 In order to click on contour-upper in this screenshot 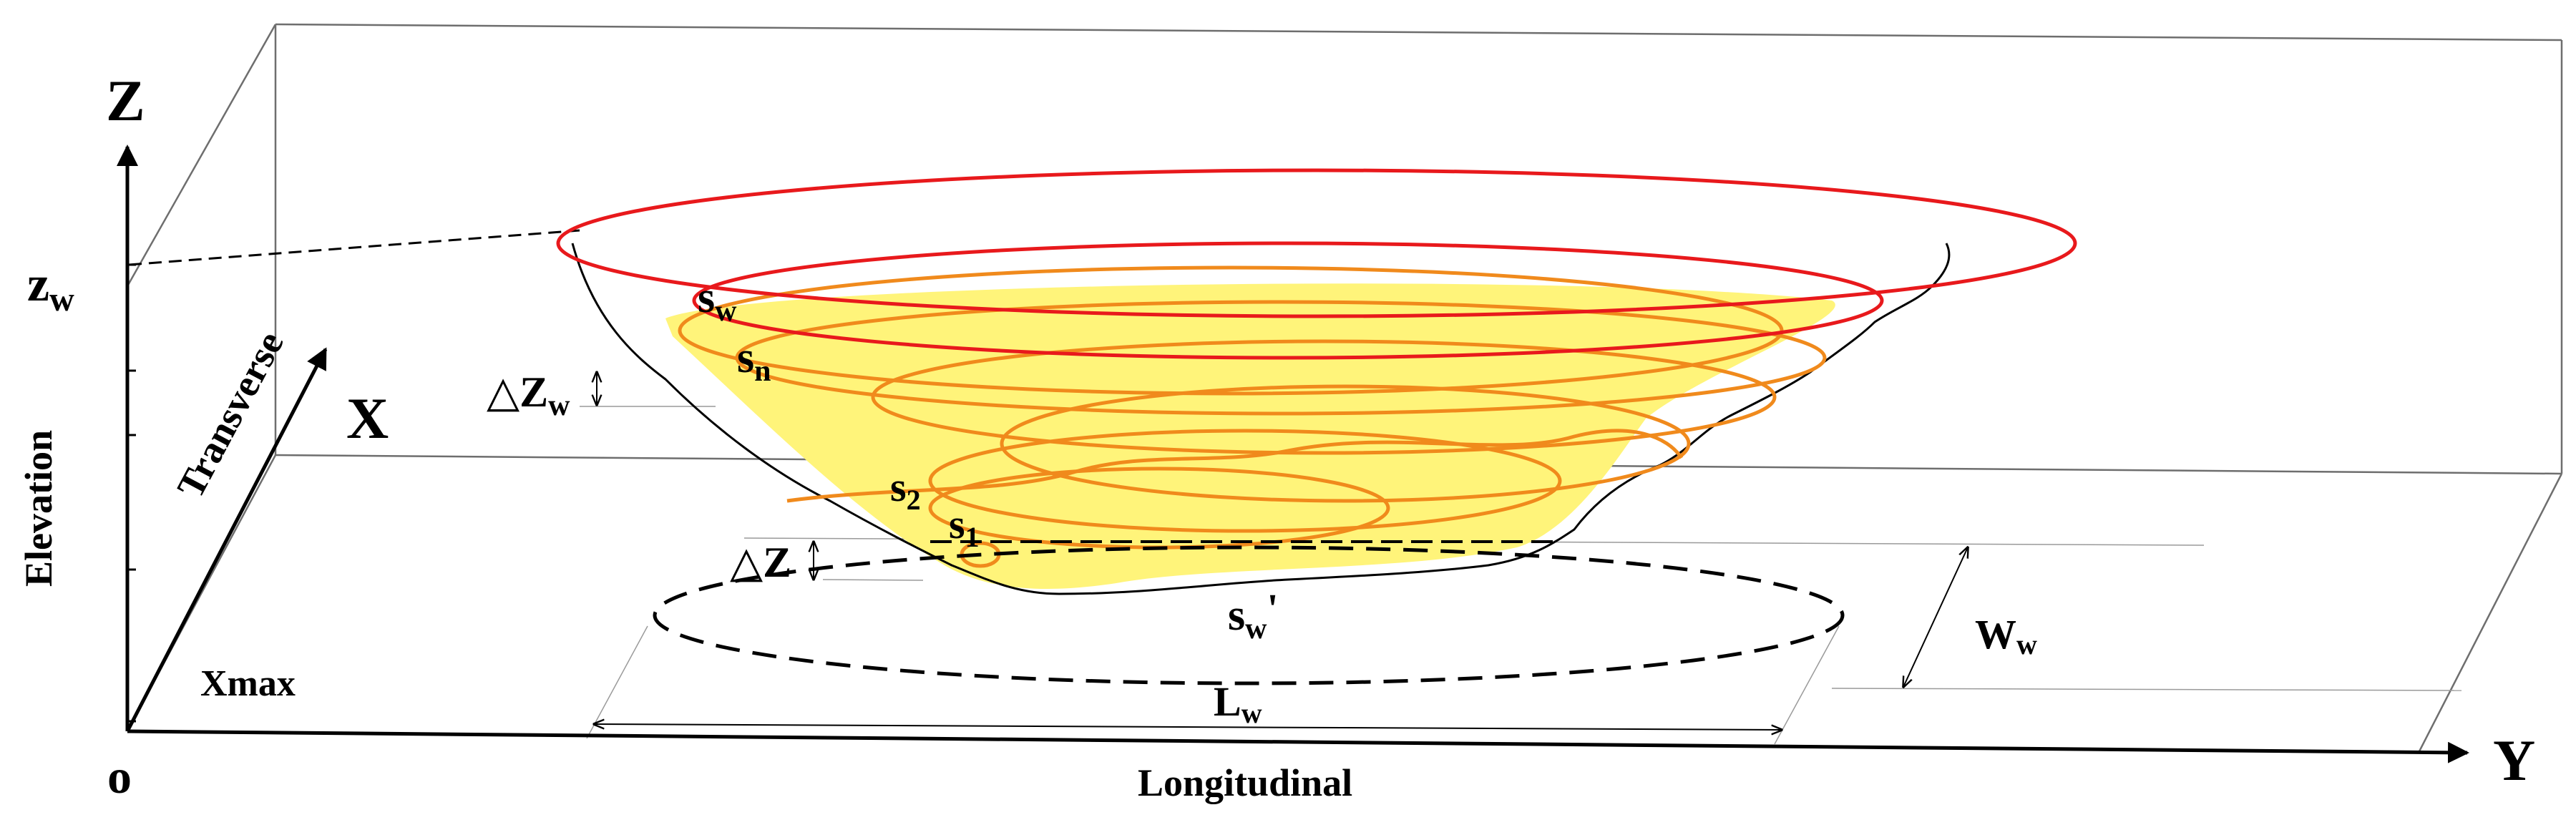, I will do `click(1281, 358)`.